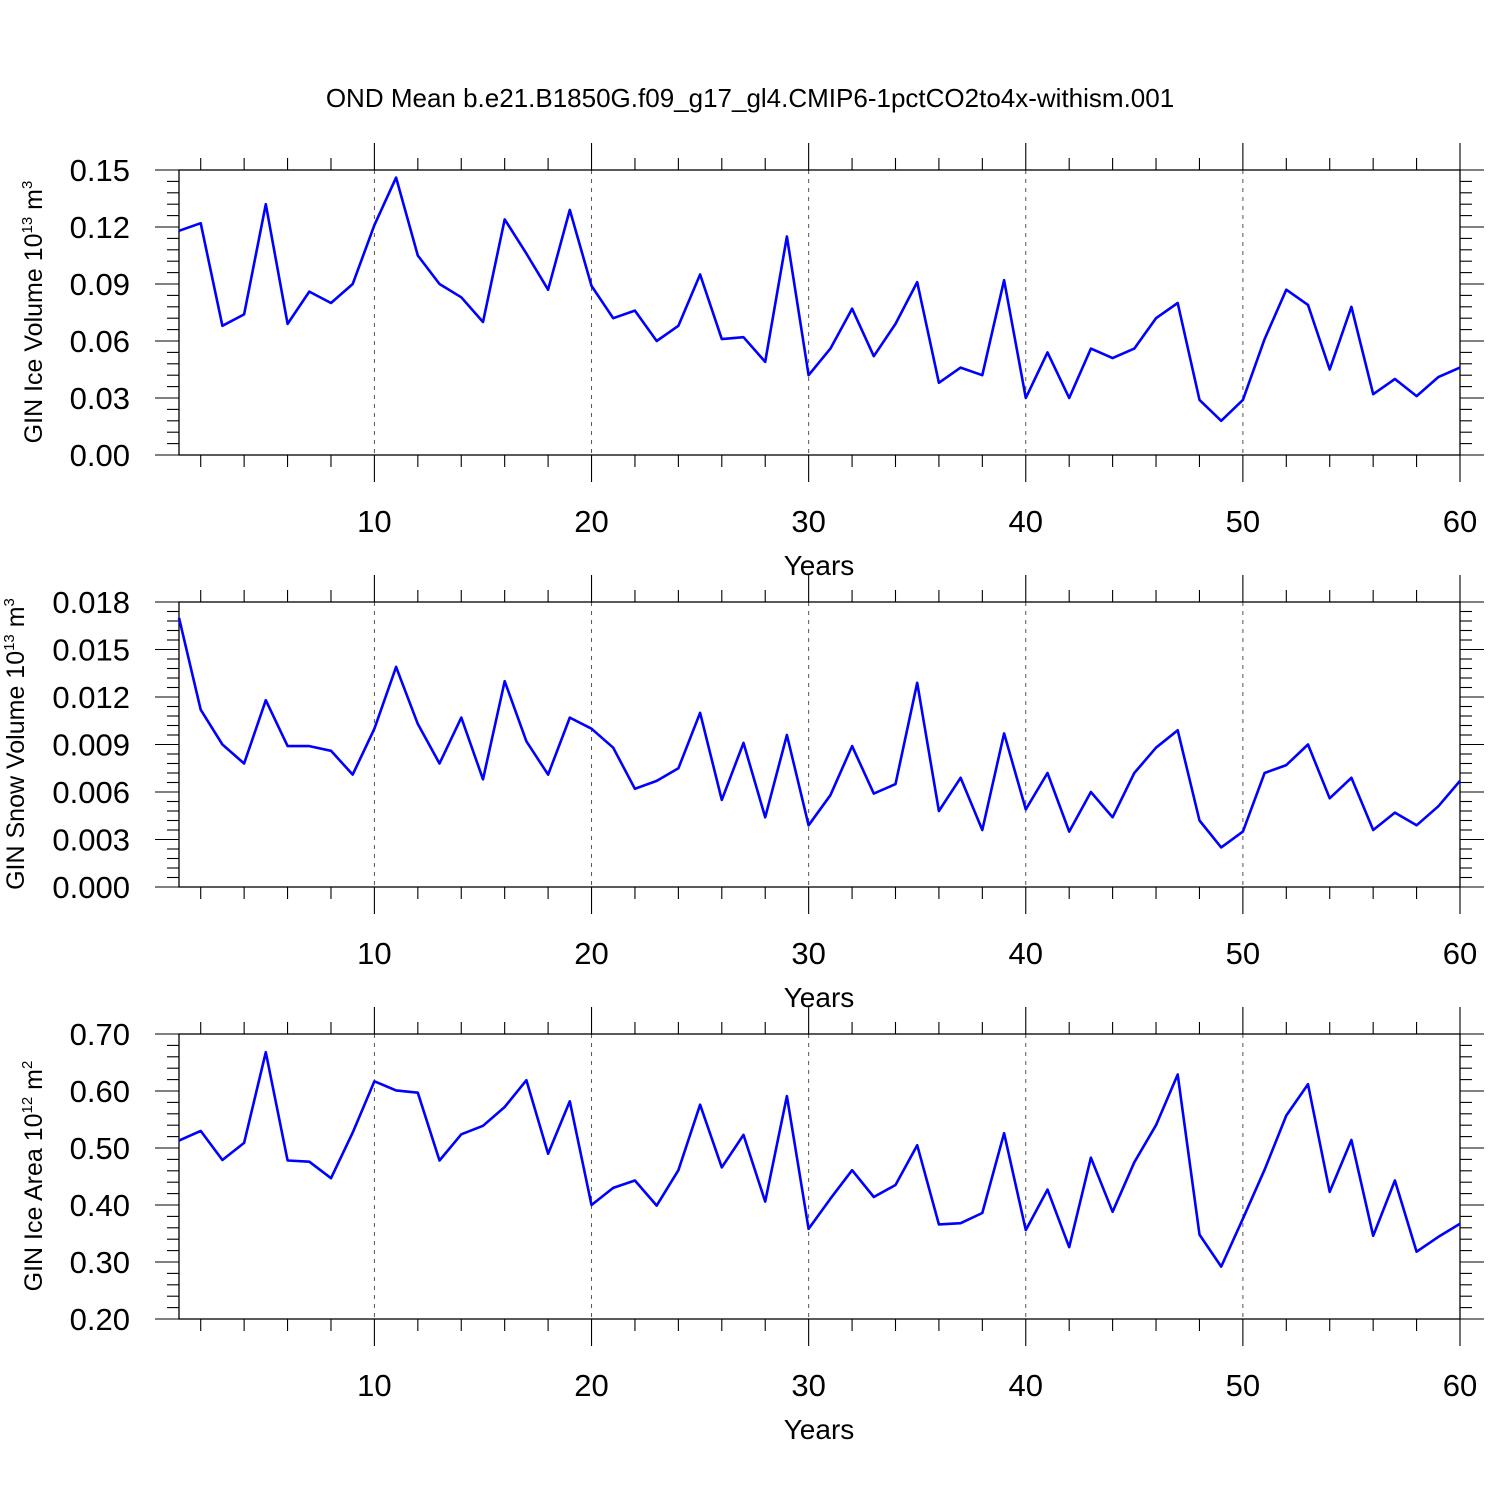 The height and width of the screenshot is (1500, 1500). I want to click on y-tick-label: 0.03, so click(100, 398).